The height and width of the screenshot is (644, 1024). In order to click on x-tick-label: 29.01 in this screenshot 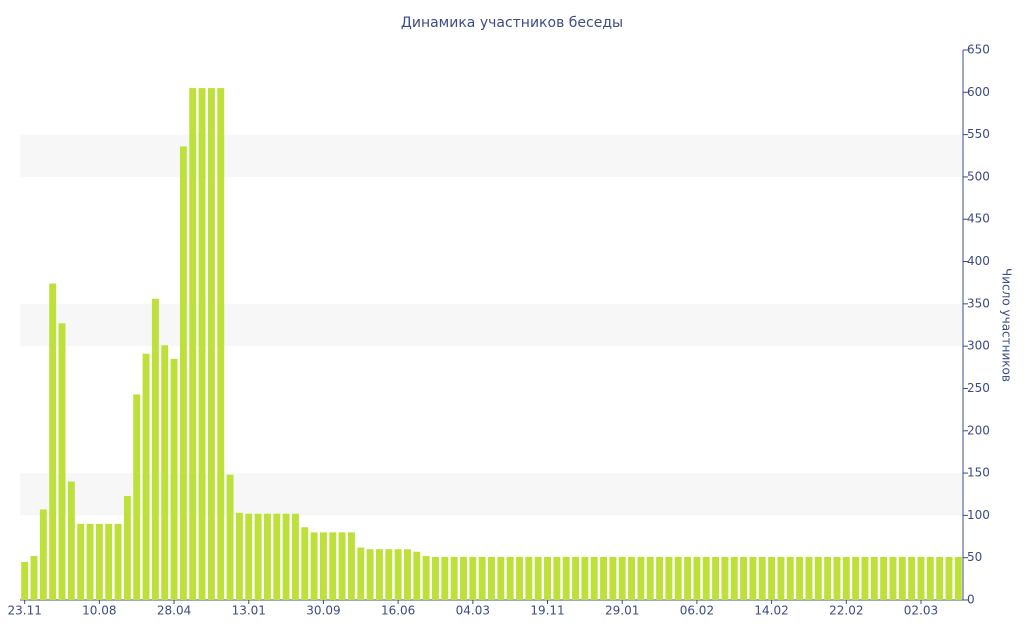, I will do `click(622, 611)`.